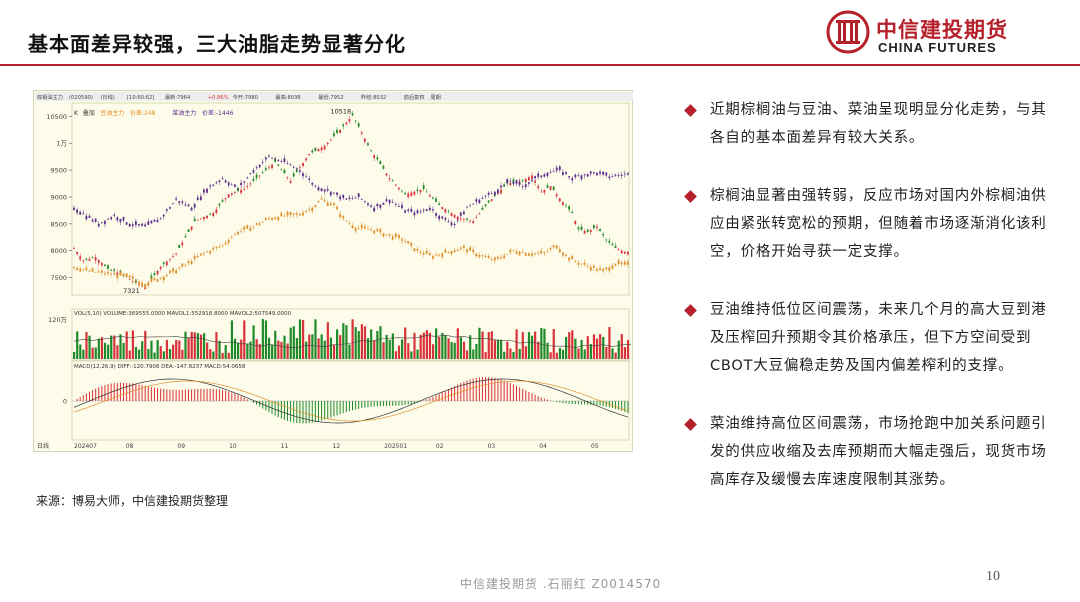 Image resolution: width=1080 pixels, height=602 pixels. Describe the element at coordinates (178, 97) in the screenshot. I see `info-bar-field: 最新:7964` at that location.